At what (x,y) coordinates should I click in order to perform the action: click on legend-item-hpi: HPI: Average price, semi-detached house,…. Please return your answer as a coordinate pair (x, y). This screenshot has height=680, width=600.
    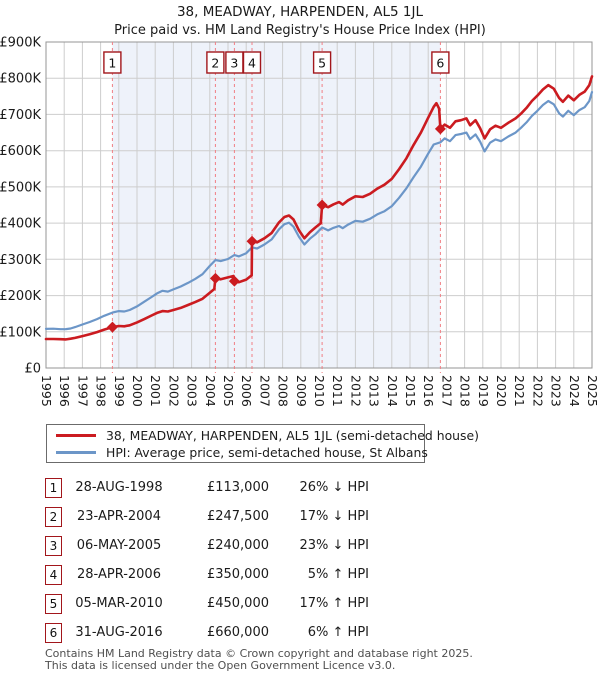
    Looking at the image, I should click on (237, 452).